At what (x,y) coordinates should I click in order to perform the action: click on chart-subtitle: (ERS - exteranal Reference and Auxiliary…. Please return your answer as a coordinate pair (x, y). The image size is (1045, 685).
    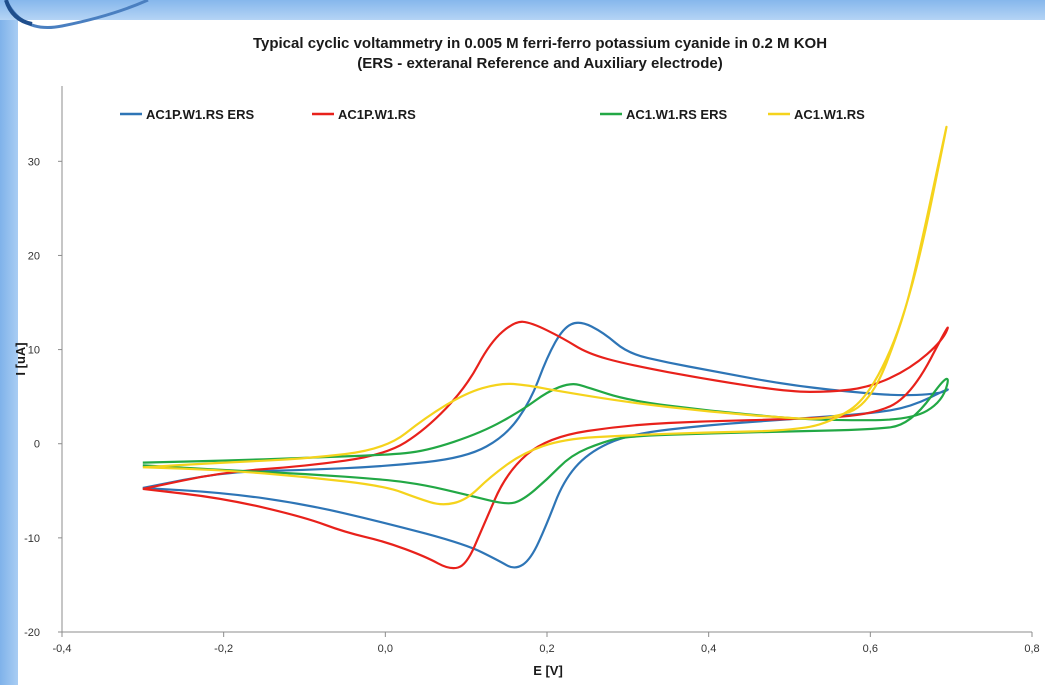
    Looking at the image, I should click on (539, 63).